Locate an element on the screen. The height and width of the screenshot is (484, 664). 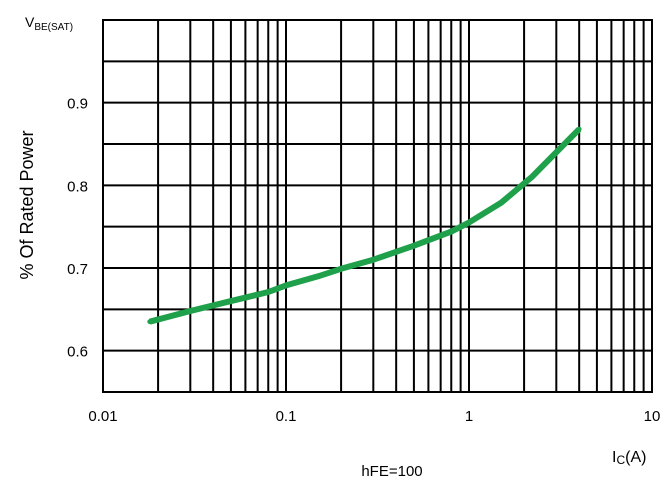
x-axis-title: IC(A) is located at coordinates (629, 458).